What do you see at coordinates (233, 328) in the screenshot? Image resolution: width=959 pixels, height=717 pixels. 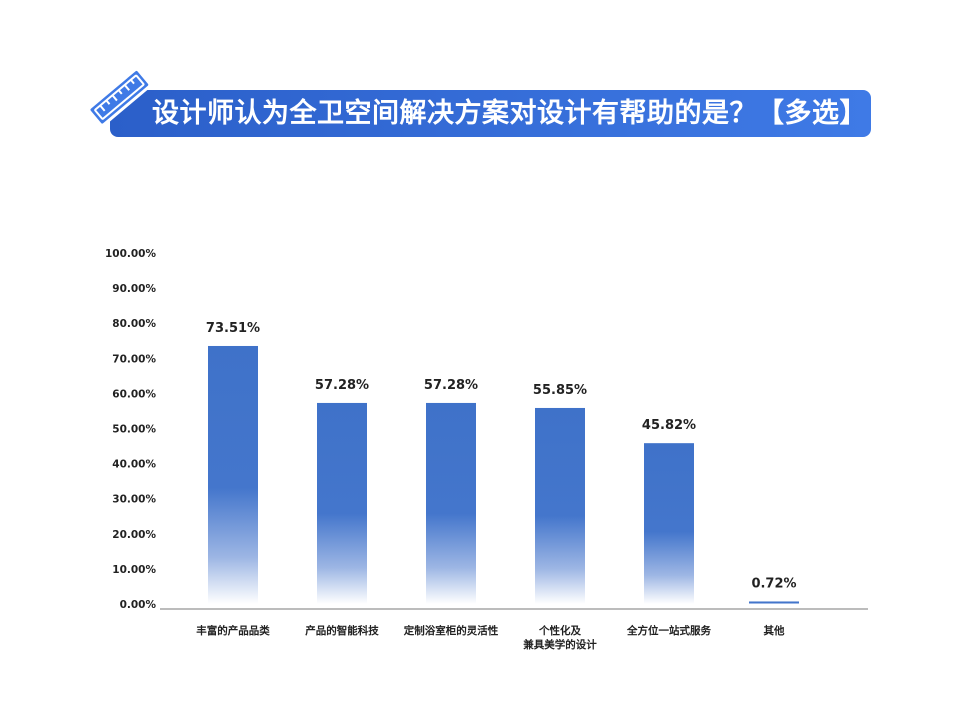 I see `data-label: 73.51%` at bounding box center [233, 328].